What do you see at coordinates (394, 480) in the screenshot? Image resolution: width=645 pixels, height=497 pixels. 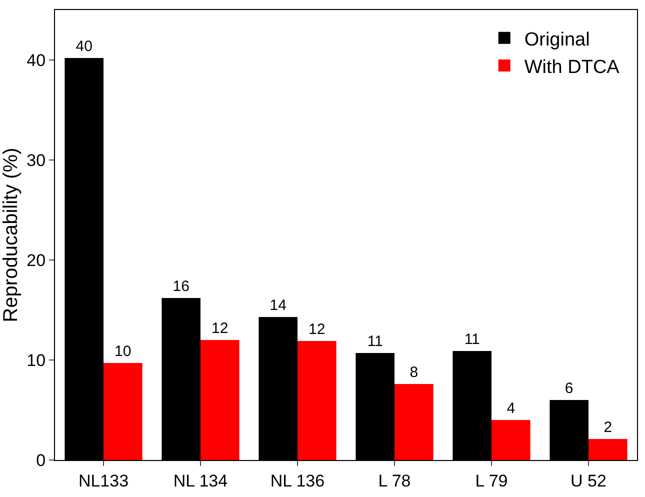 I see `x-tick-label: L 78` at bounding box center [394, 480].